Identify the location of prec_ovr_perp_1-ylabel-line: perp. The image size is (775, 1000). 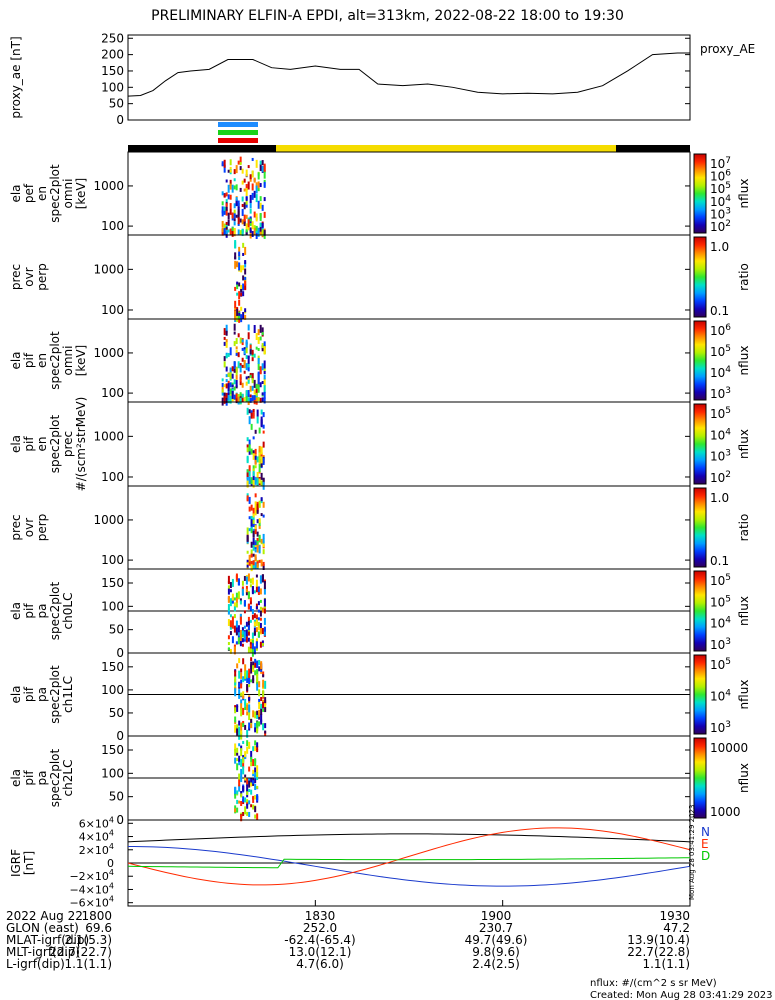
(42, 277).